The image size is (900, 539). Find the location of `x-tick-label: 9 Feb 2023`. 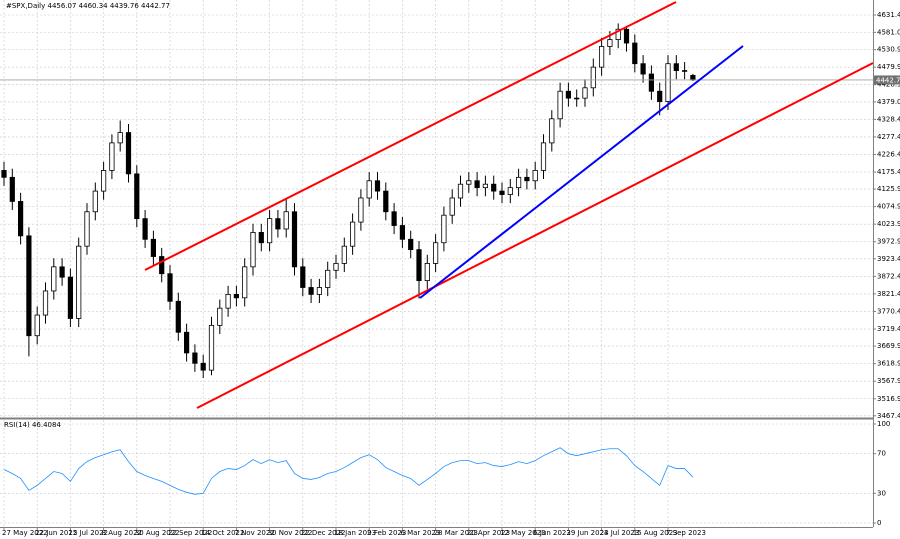

x-tick-label: 9 Feb 2023 is located at coordinates (386, 533).